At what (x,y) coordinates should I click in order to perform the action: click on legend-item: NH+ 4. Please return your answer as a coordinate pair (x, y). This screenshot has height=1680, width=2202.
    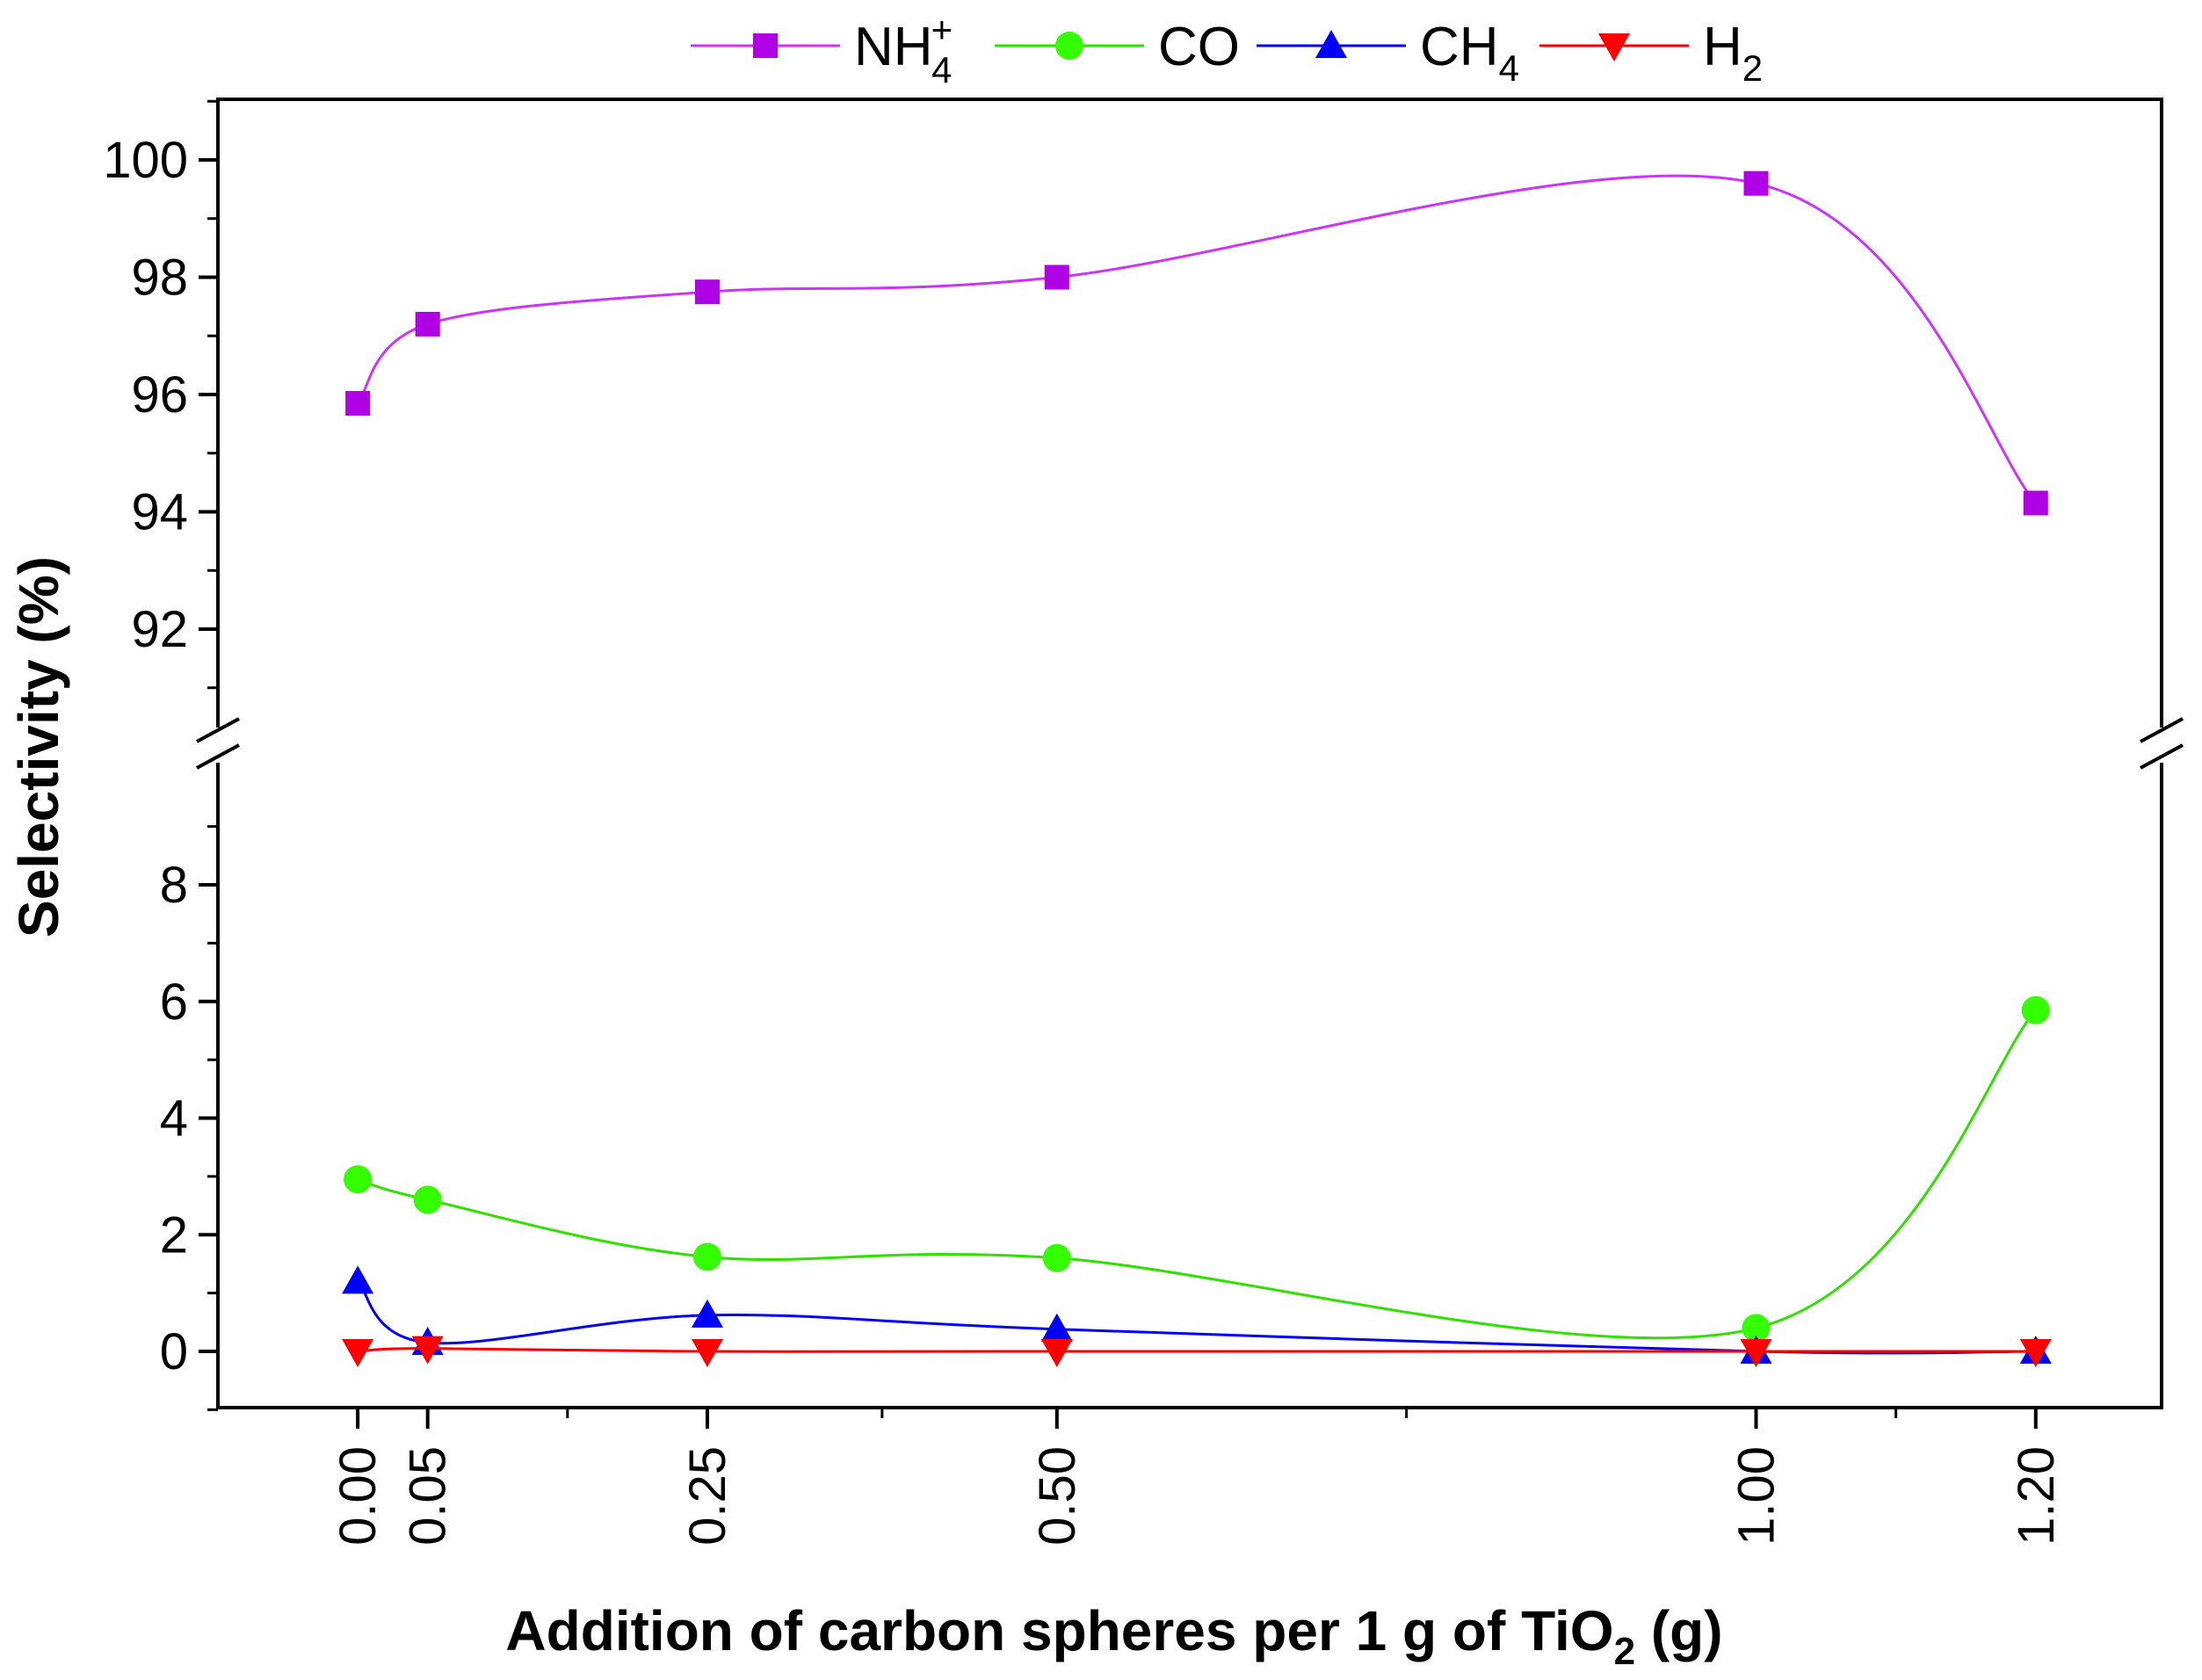
    Looking at the image, I should click on (822, 50).